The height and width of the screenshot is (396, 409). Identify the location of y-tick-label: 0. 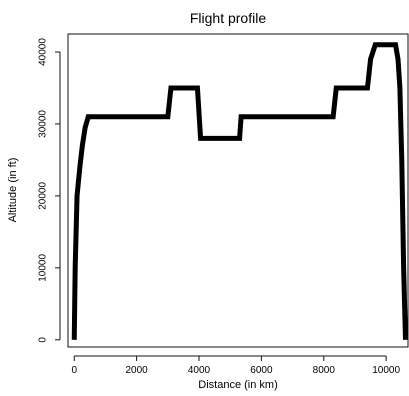
(43, 340).